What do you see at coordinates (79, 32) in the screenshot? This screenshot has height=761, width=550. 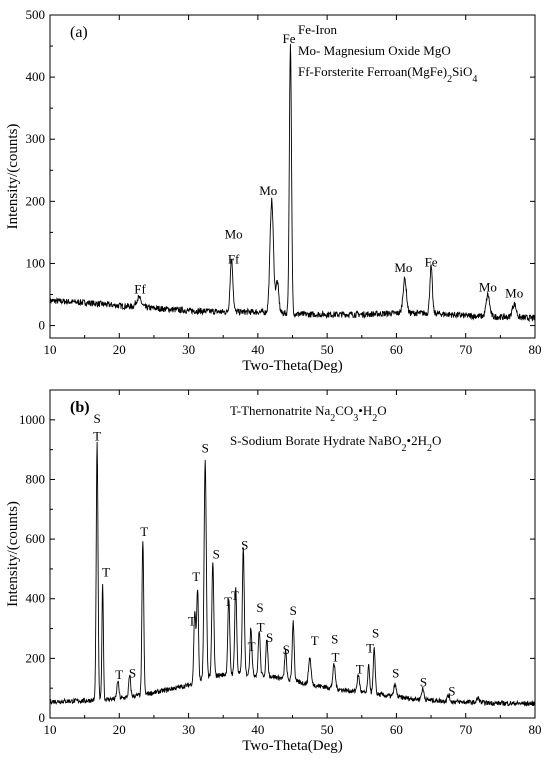 I see `panel-label: (a)` at bounding box center [79, 32].